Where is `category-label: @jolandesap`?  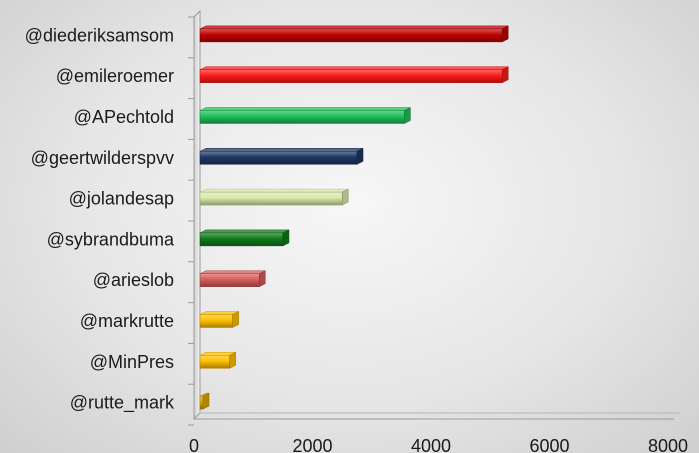 category-label: @jolandesap is located at coordinates (121, 199).